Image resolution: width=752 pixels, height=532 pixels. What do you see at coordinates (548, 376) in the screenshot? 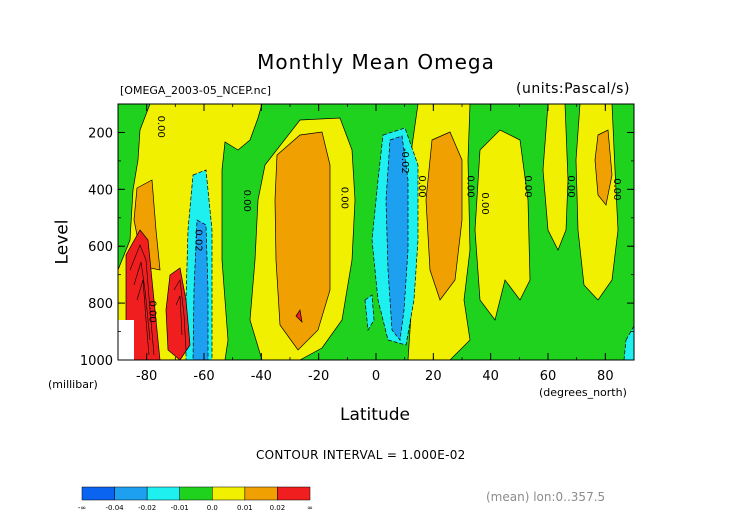
I see `x-tick-label: 60` at bounding box center [548, 376].